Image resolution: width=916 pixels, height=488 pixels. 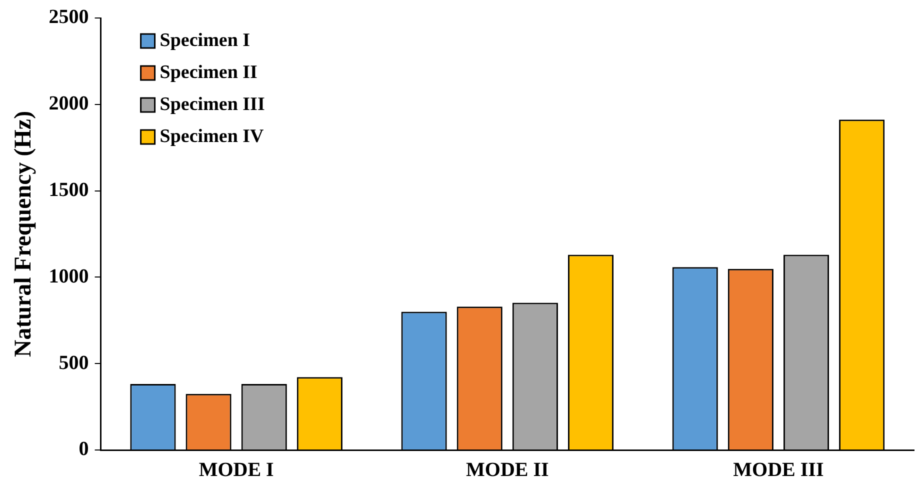 What do you see at coordinates (23, 234) in the screenshot?
I see `y-axis-title: Natural Frequency (Hz)` at bounding box center [23, 234].